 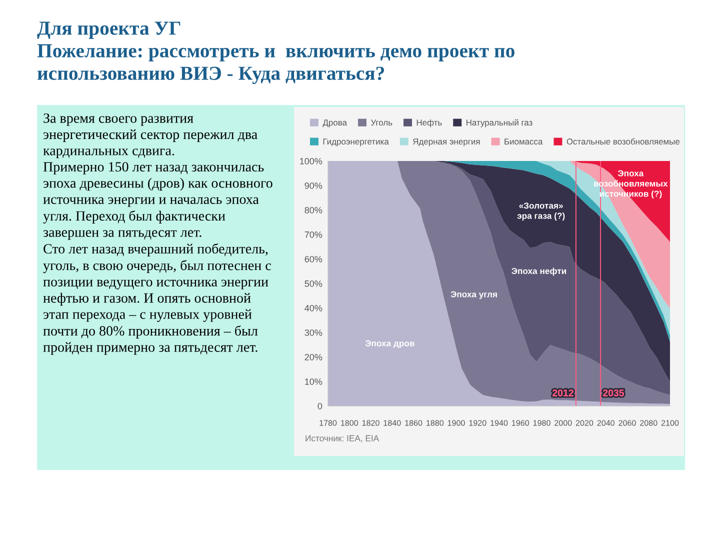 I want to click on x-tick-label: 1820, so click(x=371, y=423).